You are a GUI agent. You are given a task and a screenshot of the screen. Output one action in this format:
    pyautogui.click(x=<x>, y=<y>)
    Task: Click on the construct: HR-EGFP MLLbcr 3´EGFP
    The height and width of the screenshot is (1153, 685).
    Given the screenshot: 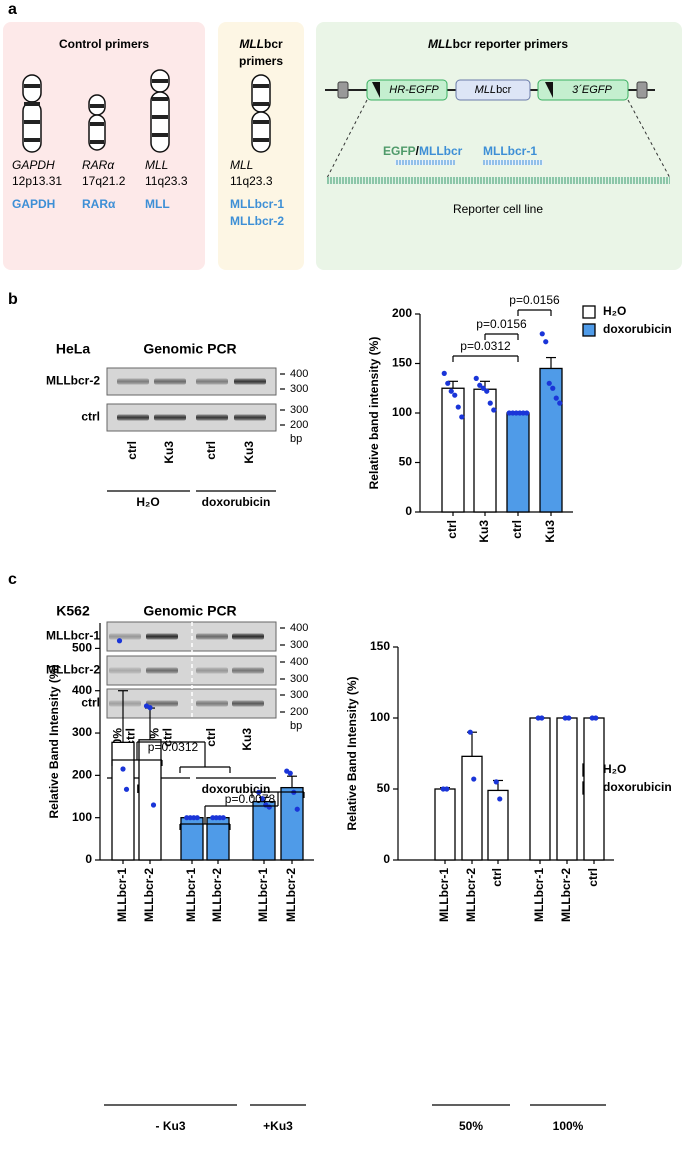 What is the action you would take?
    pyautogui.click(x=498, y=131)
    